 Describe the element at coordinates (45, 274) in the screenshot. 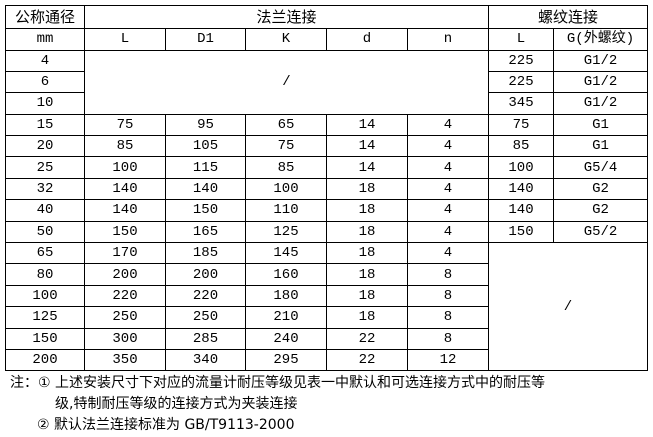

I see `nominal-diameter-cell: 80` at that location.